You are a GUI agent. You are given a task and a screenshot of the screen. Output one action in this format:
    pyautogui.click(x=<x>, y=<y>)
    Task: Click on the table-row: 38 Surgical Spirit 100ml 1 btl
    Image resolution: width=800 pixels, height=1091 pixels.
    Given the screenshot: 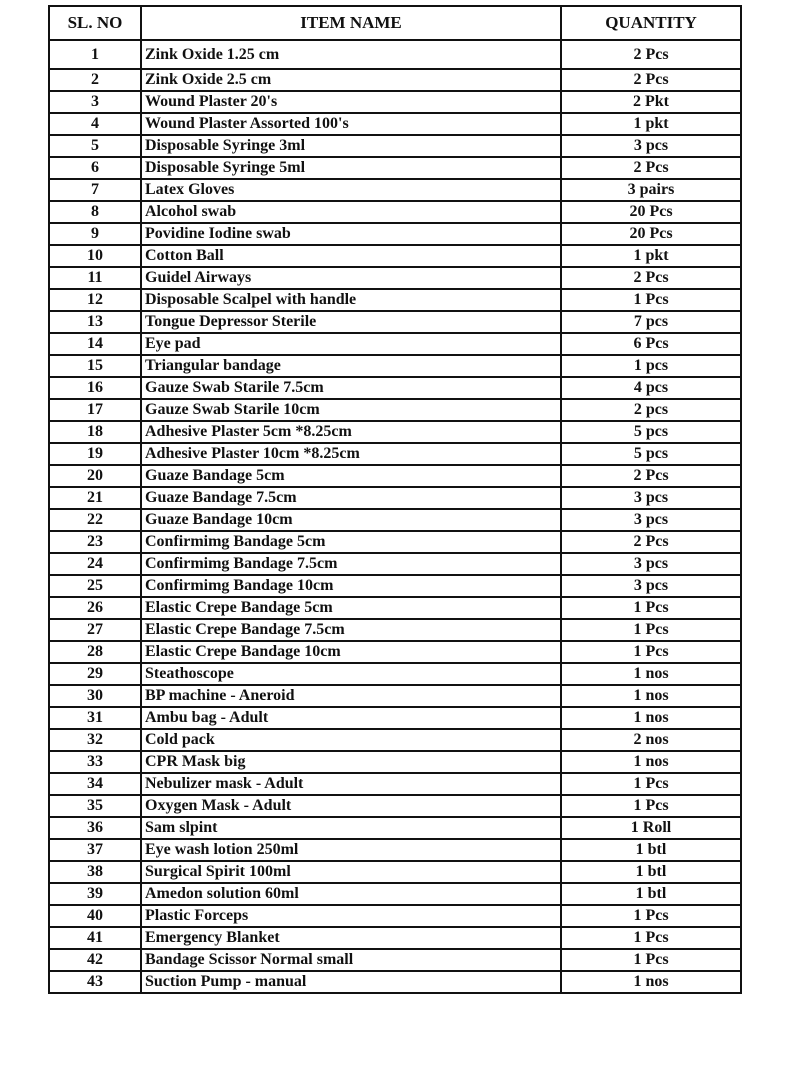 What is the action you would take?
    pyautogui.click(x=395, y=872)
    